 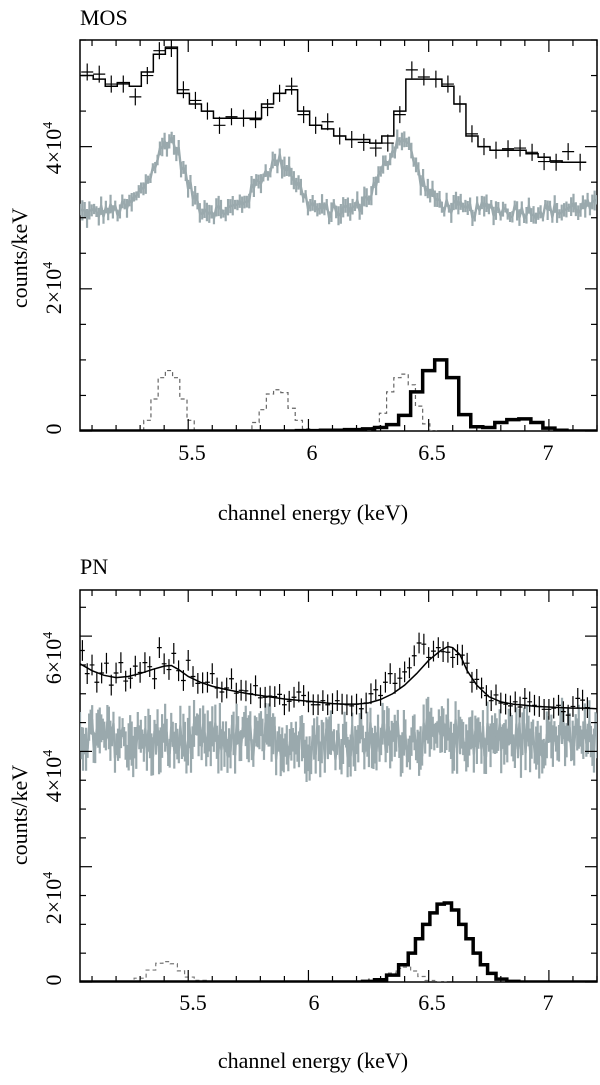 I want to click on pn-y-tick-label-6e4: 6×104, so click(x=53, y=658).